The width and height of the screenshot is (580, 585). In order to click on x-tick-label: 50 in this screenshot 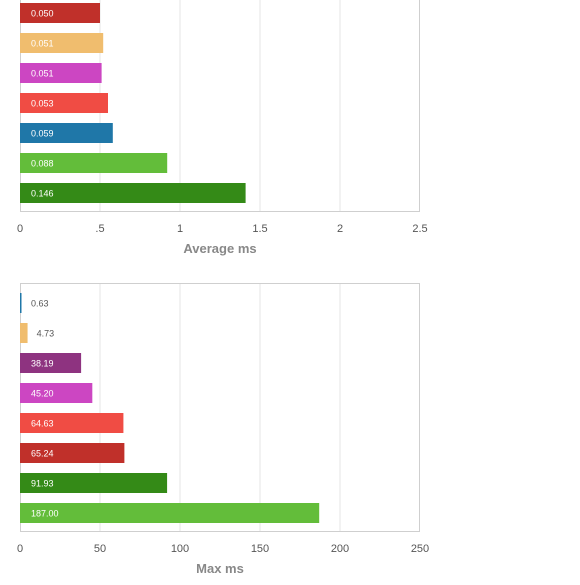, I will do `click(100, 549)`.